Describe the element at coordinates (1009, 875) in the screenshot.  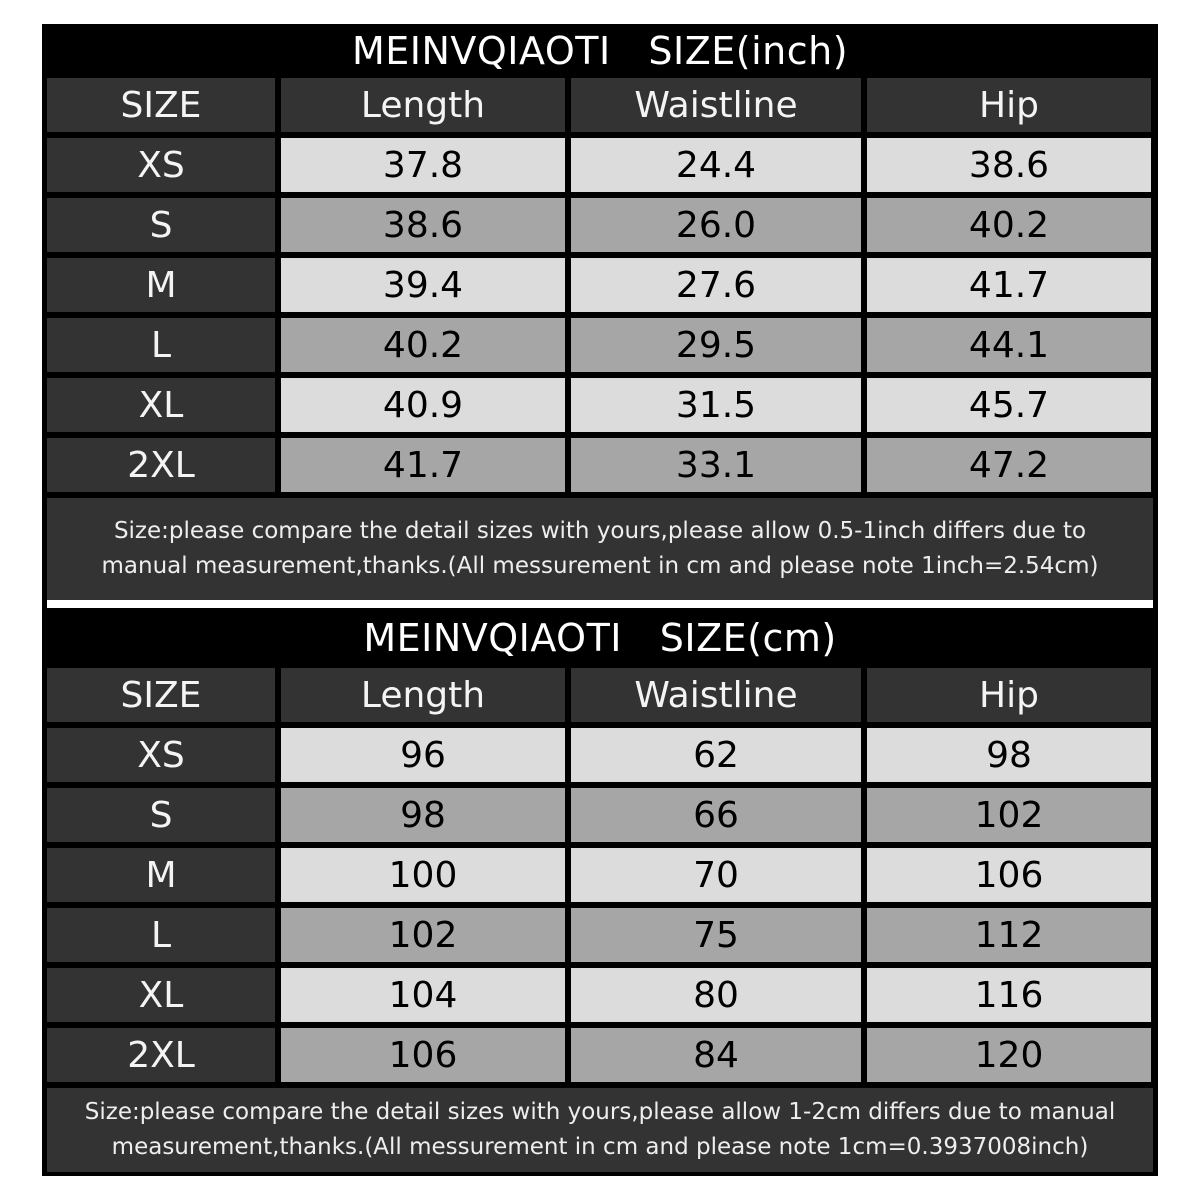
I see `hip-cell: 106` at that location.